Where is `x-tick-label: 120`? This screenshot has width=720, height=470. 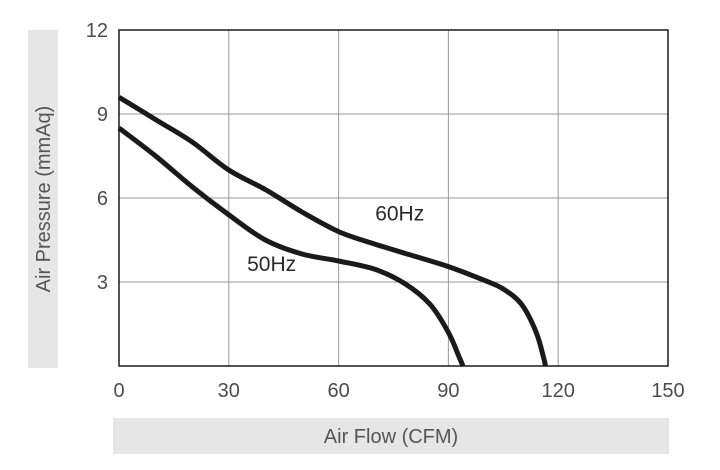 x-tick-label: 120 is located at coordinates (558, 391).